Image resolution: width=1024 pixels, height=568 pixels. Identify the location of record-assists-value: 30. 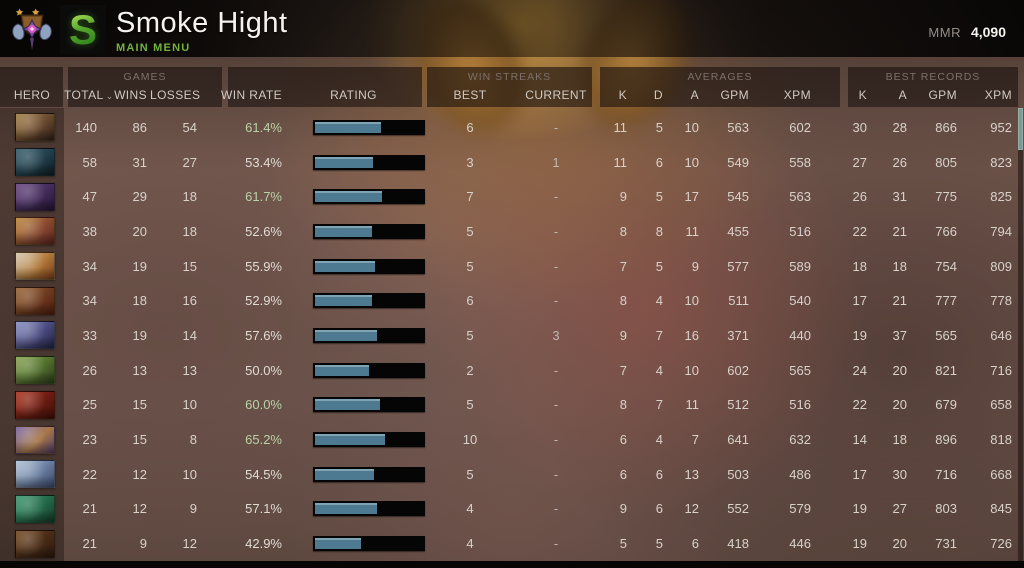
(899, 474).